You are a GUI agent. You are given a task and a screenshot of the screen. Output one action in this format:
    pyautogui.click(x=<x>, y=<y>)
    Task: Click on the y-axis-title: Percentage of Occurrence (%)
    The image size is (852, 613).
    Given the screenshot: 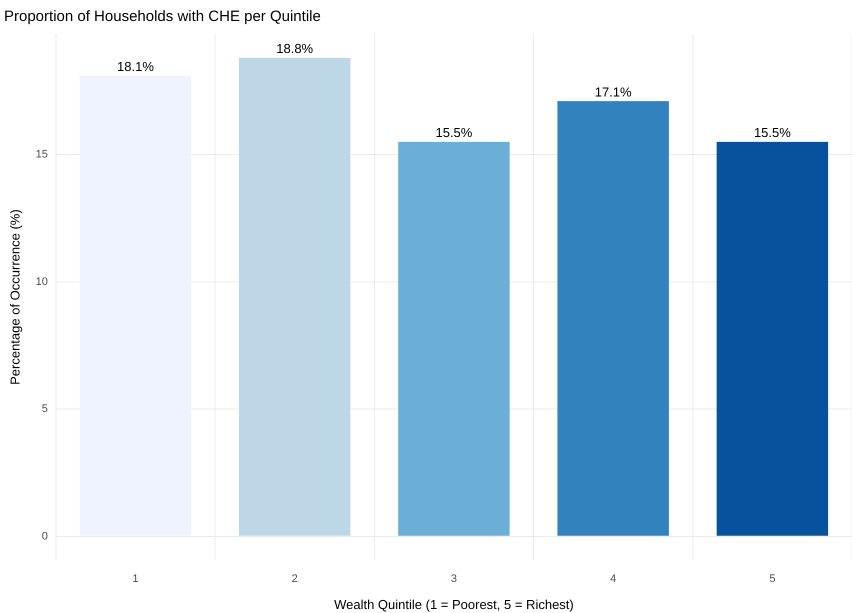 What is the action you would take?
    pyautogui.click(x=14, y=297)
    